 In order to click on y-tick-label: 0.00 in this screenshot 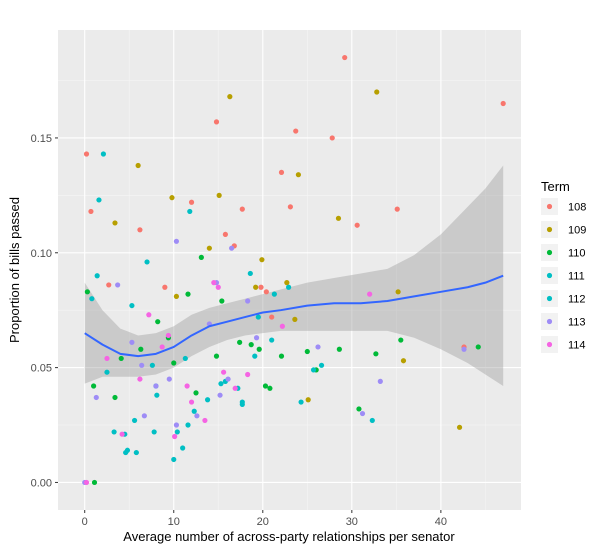, I will do `click(41, 483)`.